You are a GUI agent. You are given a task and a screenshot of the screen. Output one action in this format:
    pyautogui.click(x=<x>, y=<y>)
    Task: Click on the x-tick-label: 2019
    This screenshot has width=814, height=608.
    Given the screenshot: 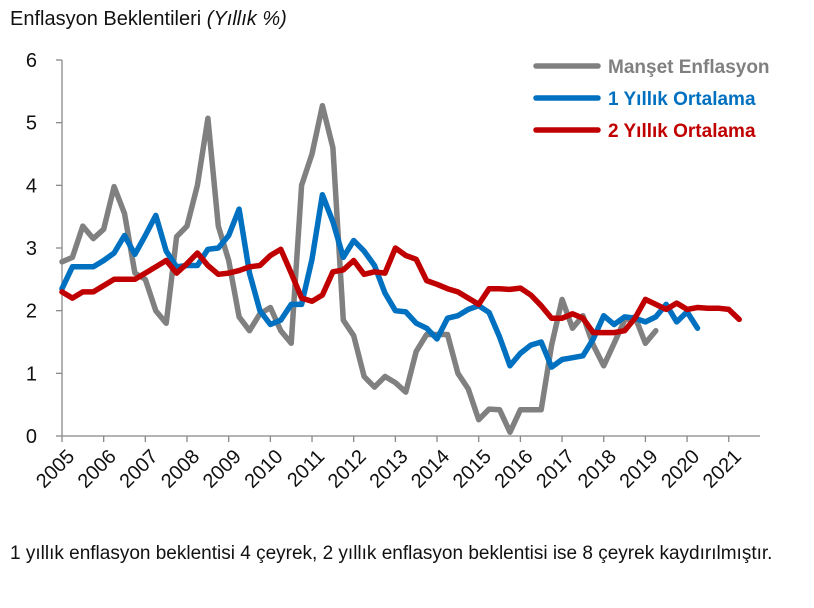 What is the action you would take?
    pyautogui.click(x=639, y=469)
    